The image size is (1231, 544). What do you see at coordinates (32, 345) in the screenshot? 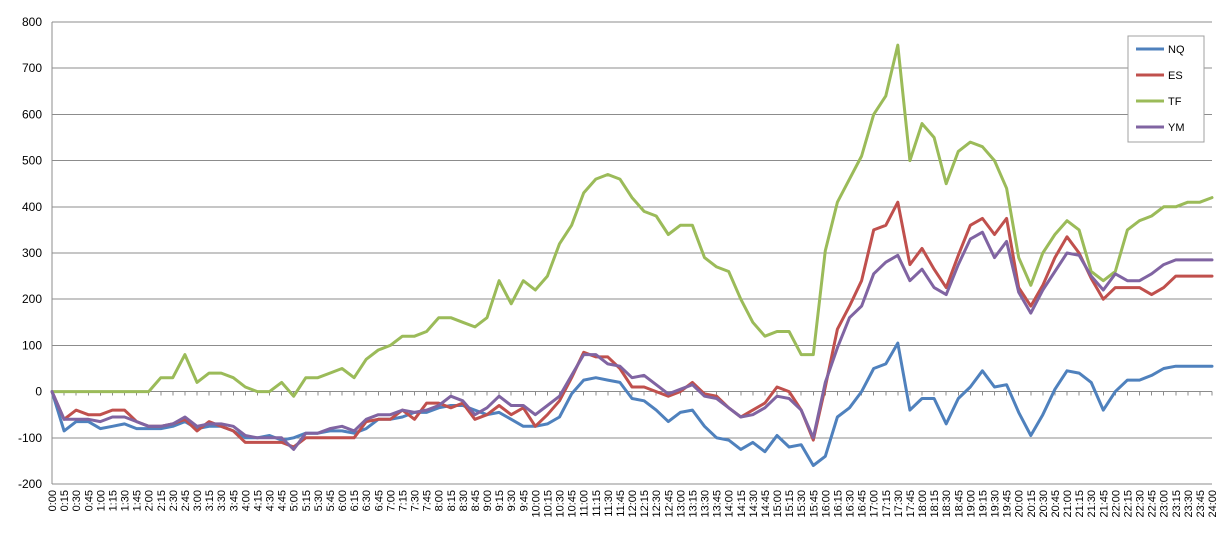
I see `y-tick-label: 100` at bounding box center [32, 345].